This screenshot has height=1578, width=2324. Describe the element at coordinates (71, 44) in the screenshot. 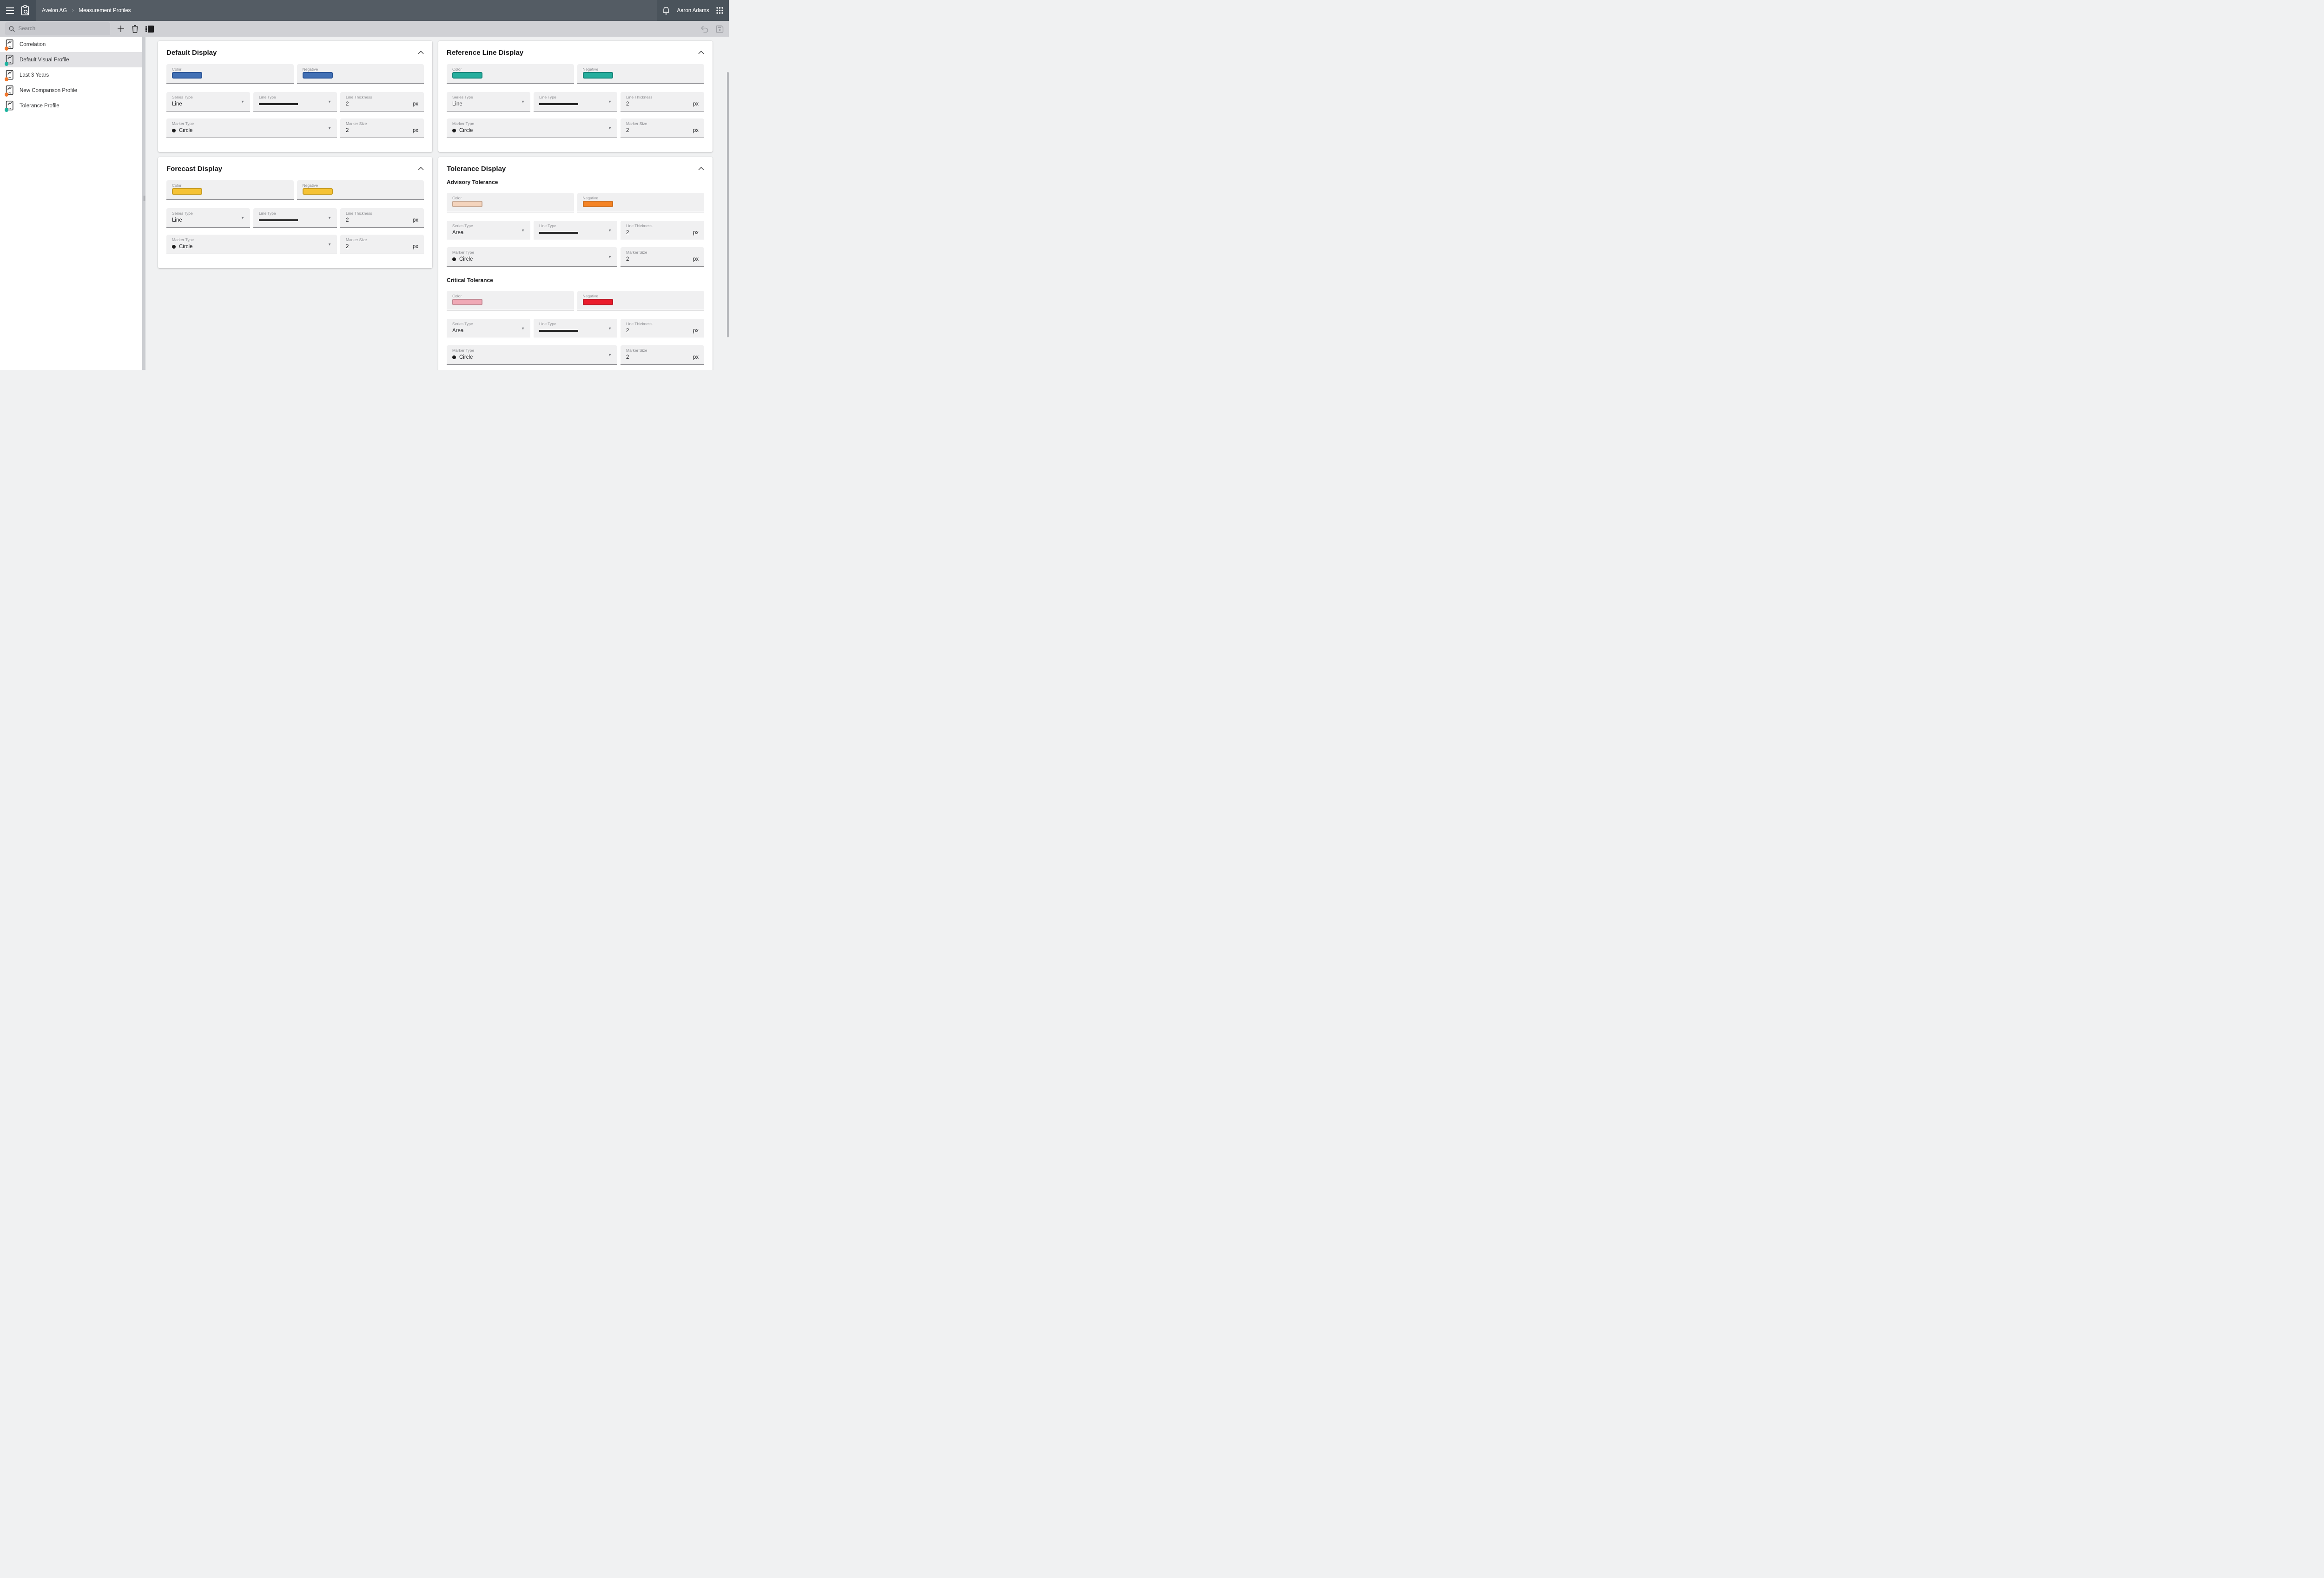

I see `sidebar-item-correlation: Correlation` at that location.